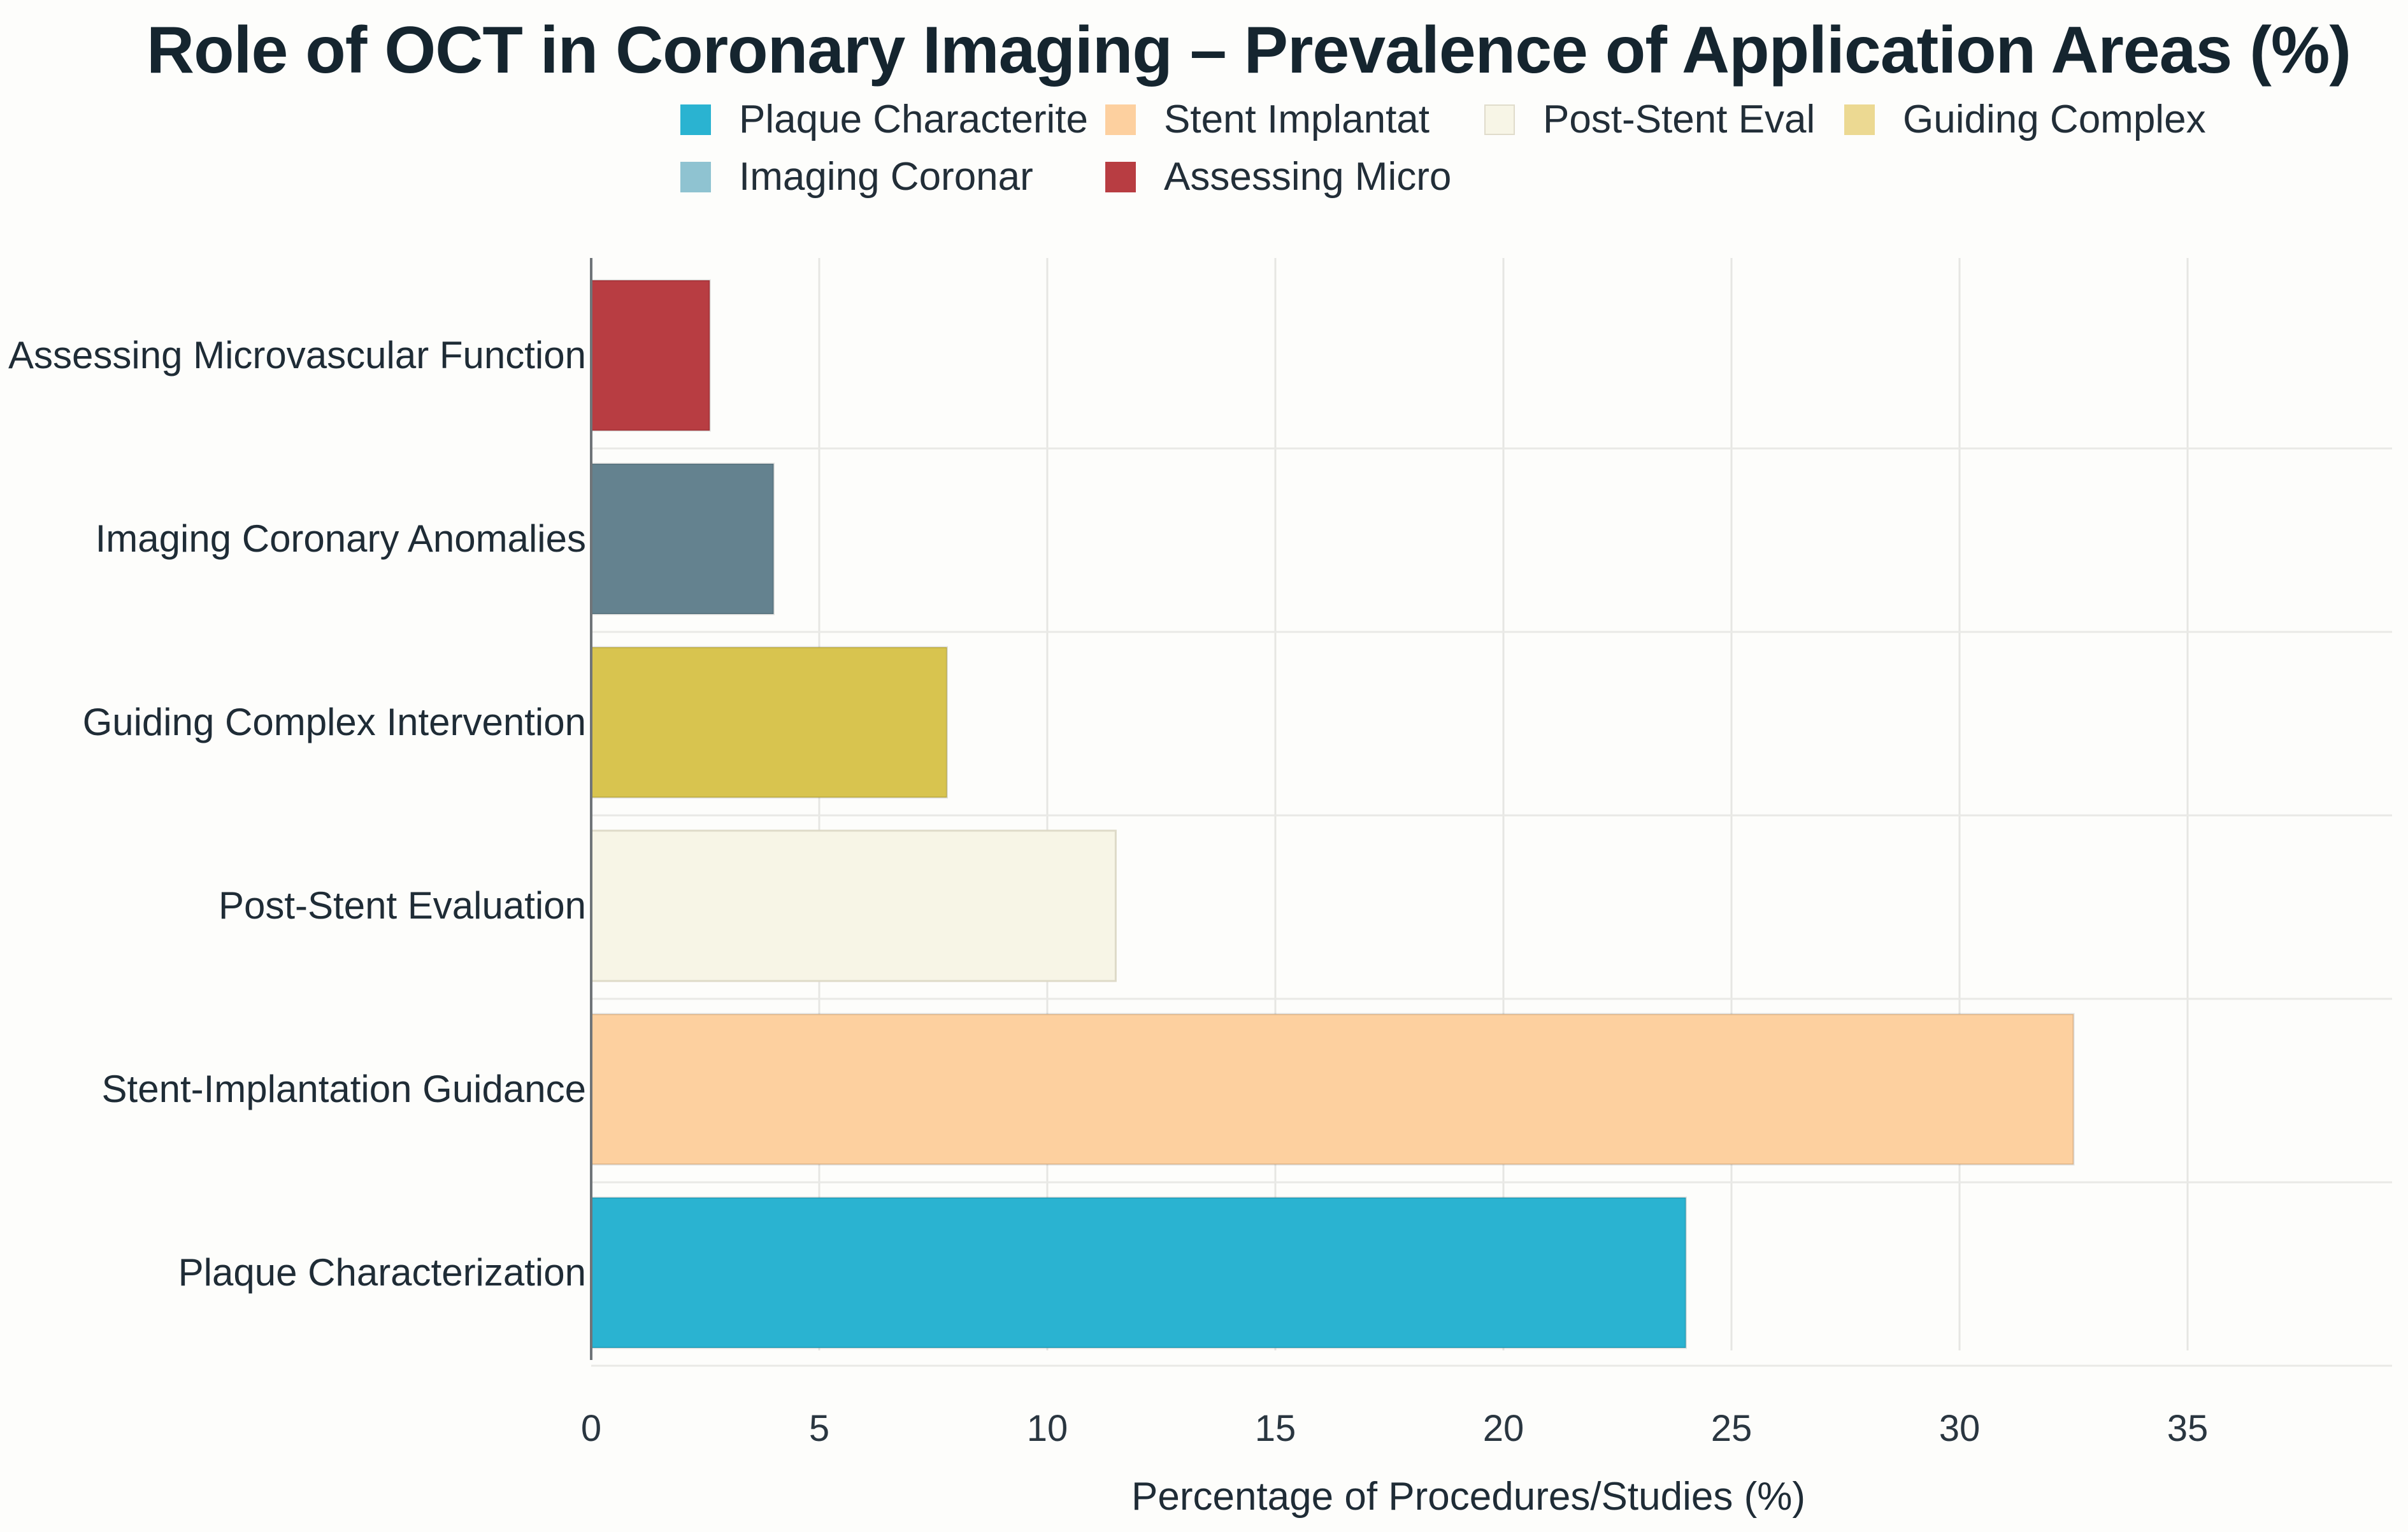 The height and width of the screenshot is (1532, 2408). I want to click on legend-item-imaging: Imaging Coronar, so click(856, 177).